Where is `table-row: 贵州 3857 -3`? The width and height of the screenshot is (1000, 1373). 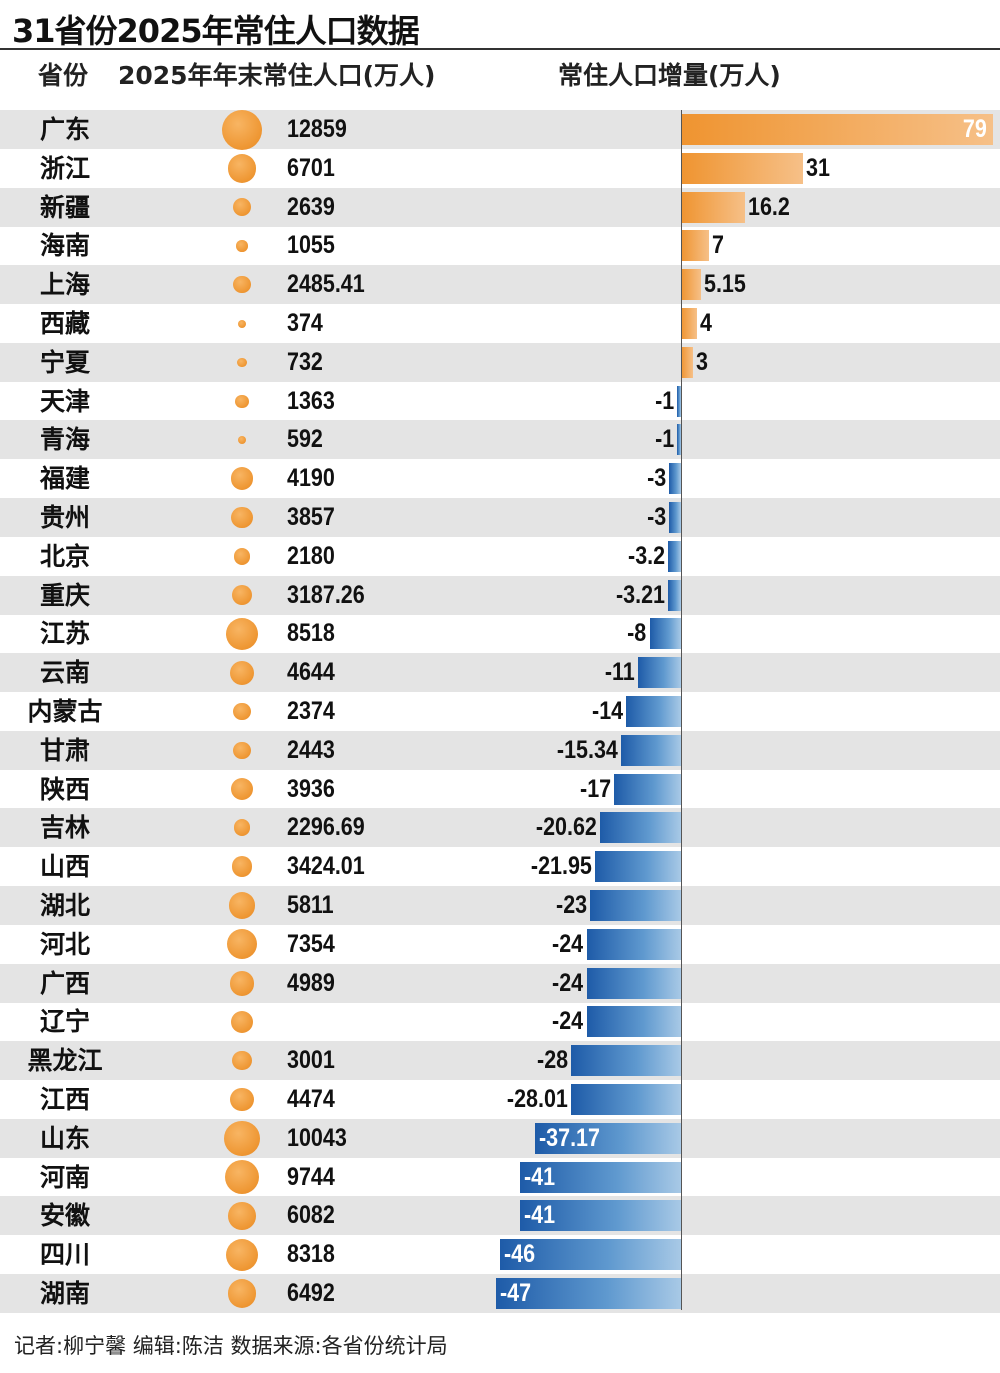
table-row: 贵州 3857 -3 is located at coordinates (500, 517).